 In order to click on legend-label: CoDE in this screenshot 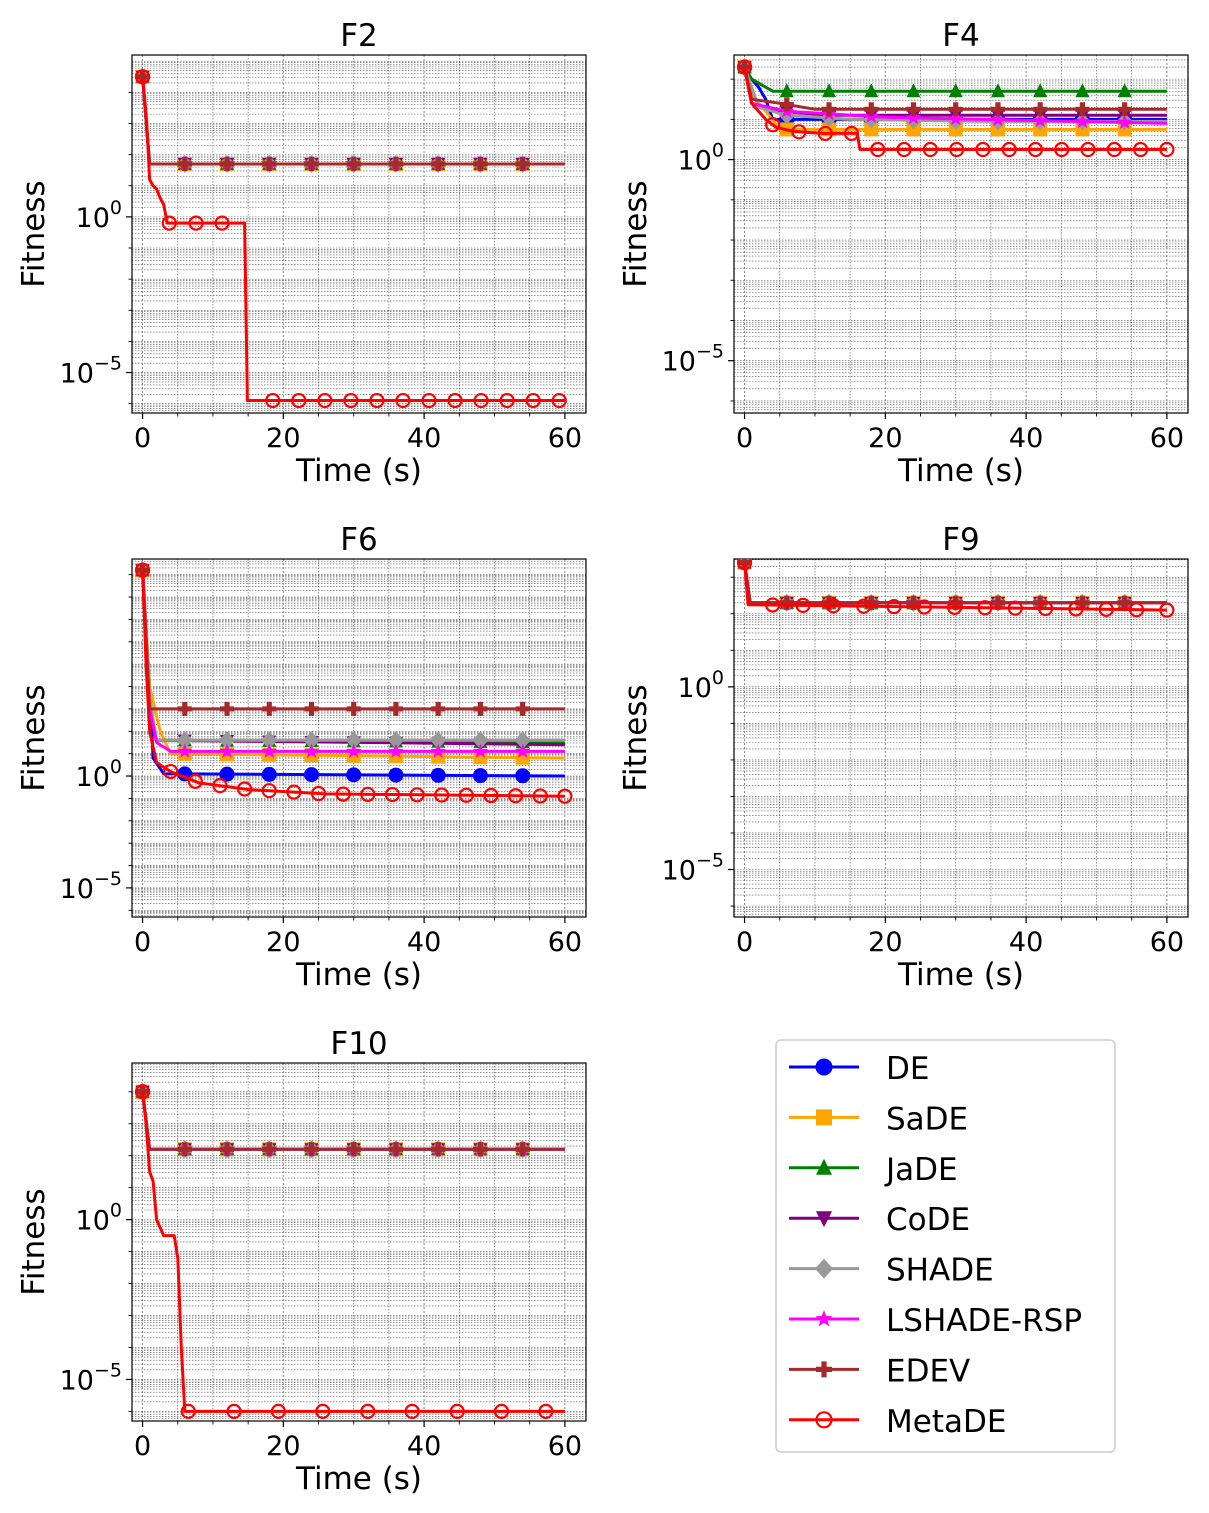, I will do `click(928, 1220)`.